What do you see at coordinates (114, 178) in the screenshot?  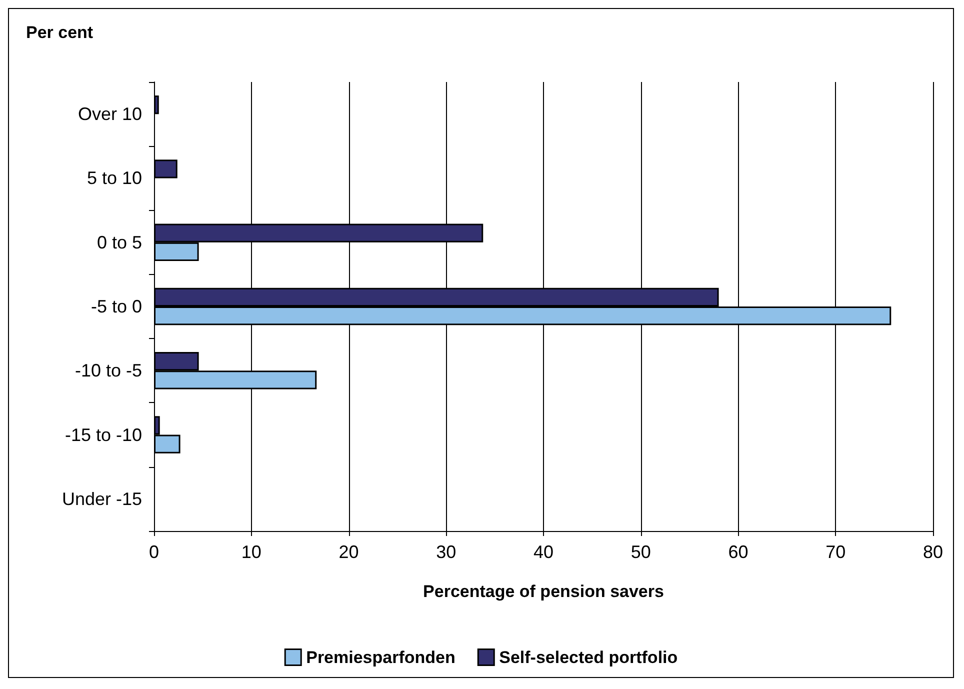 I see `y-tick-label: 5 to 10` at bounding box center [114, 178].